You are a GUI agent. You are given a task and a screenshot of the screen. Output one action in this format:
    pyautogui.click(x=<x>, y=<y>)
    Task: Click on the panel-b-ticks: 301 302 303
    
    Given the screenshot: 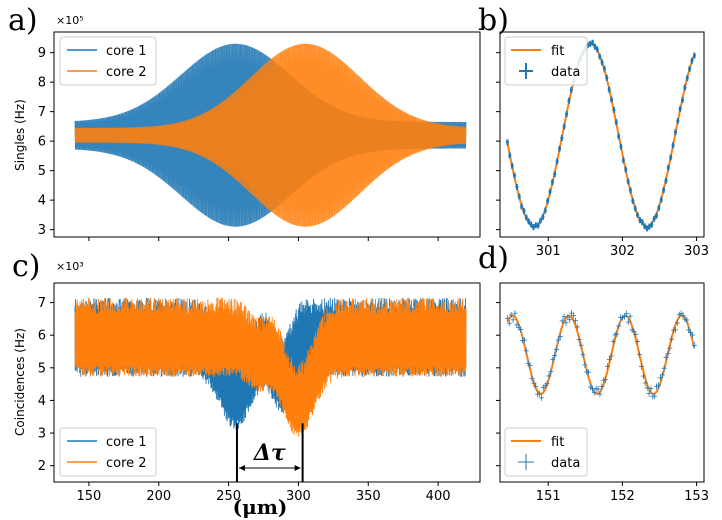 What is the action you would take?
    pyautogui.click(x=602, y=155)
    